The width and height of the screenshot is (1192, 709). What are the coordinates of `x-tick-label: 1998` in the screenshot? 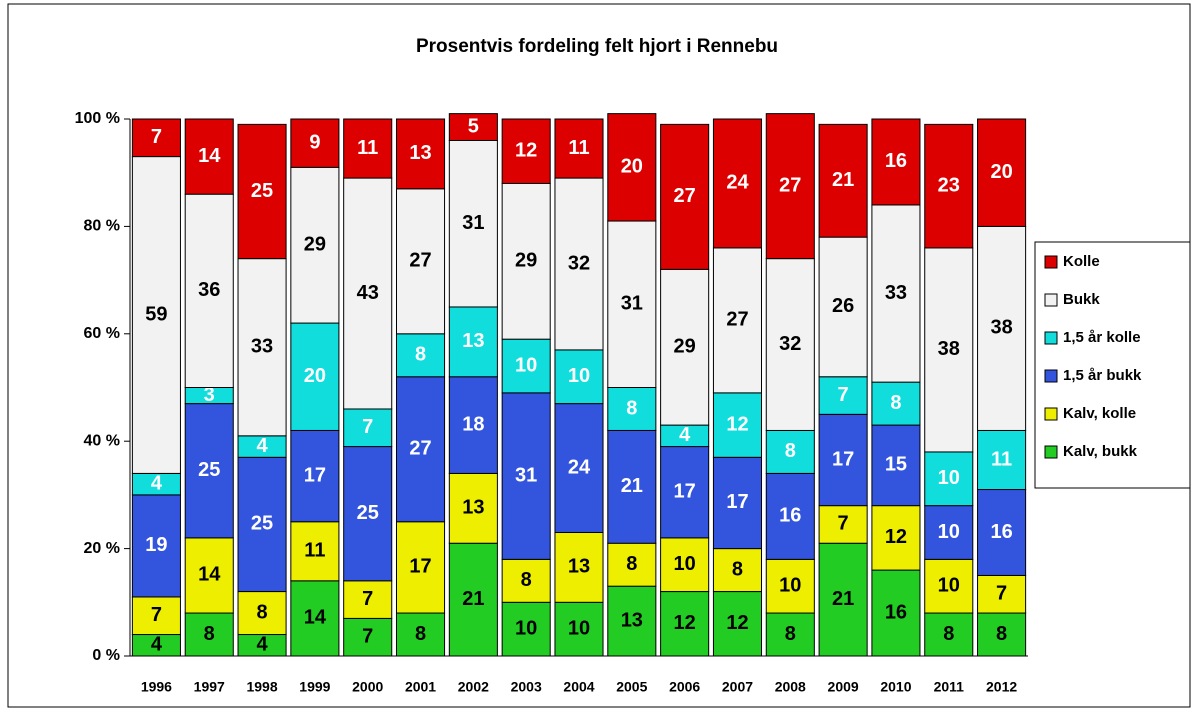 It's located at (261, 687).